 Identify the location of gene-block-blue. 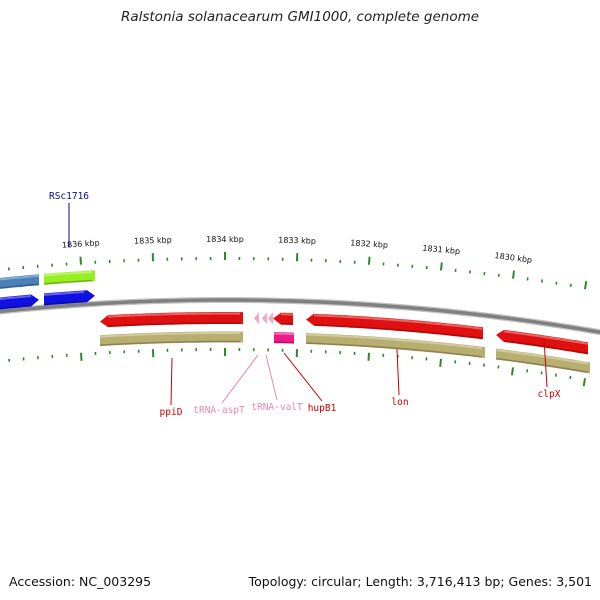
(20, 281).